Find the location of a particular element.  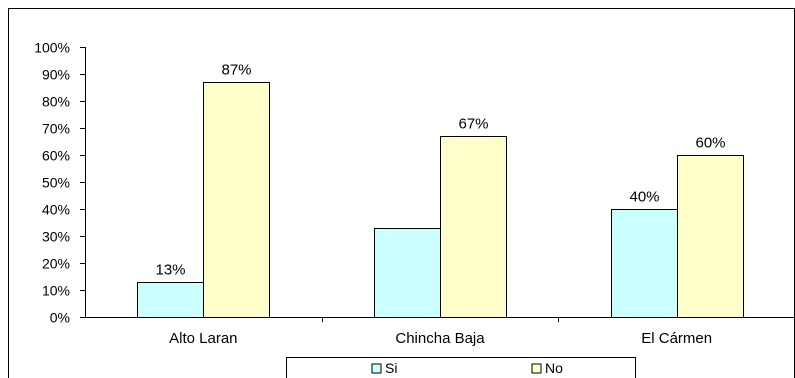

y-tick-label: 50% is located at coordinates (56, 183).